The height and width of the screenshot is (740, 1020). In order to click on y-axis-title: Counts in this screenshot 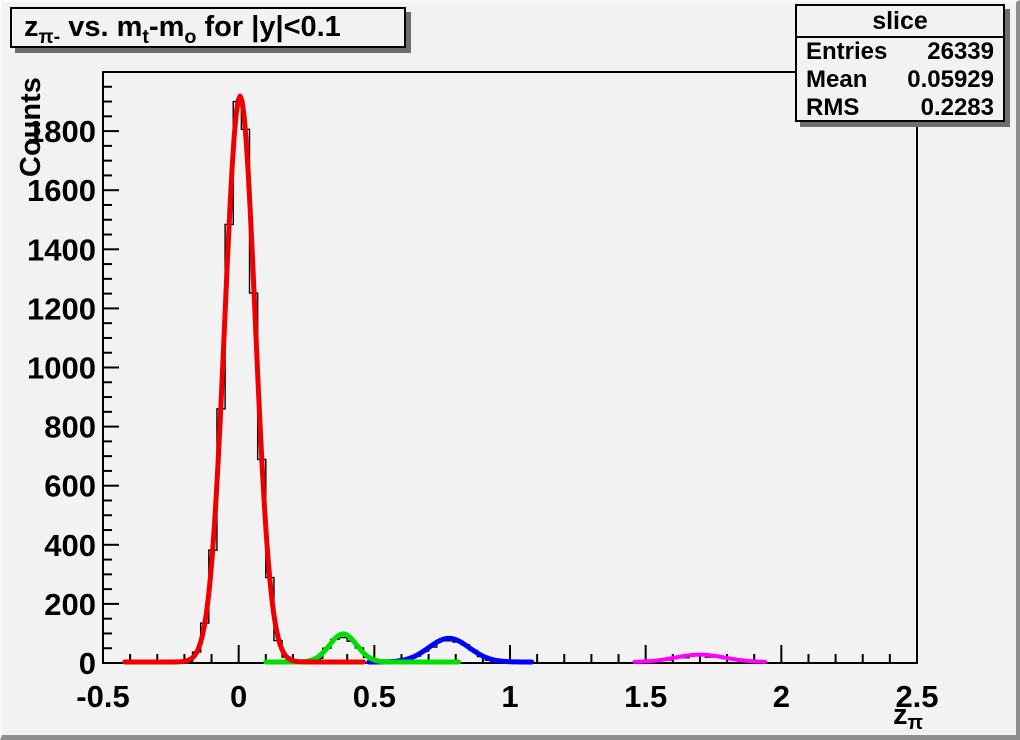, I will do `click(31, 127)`.